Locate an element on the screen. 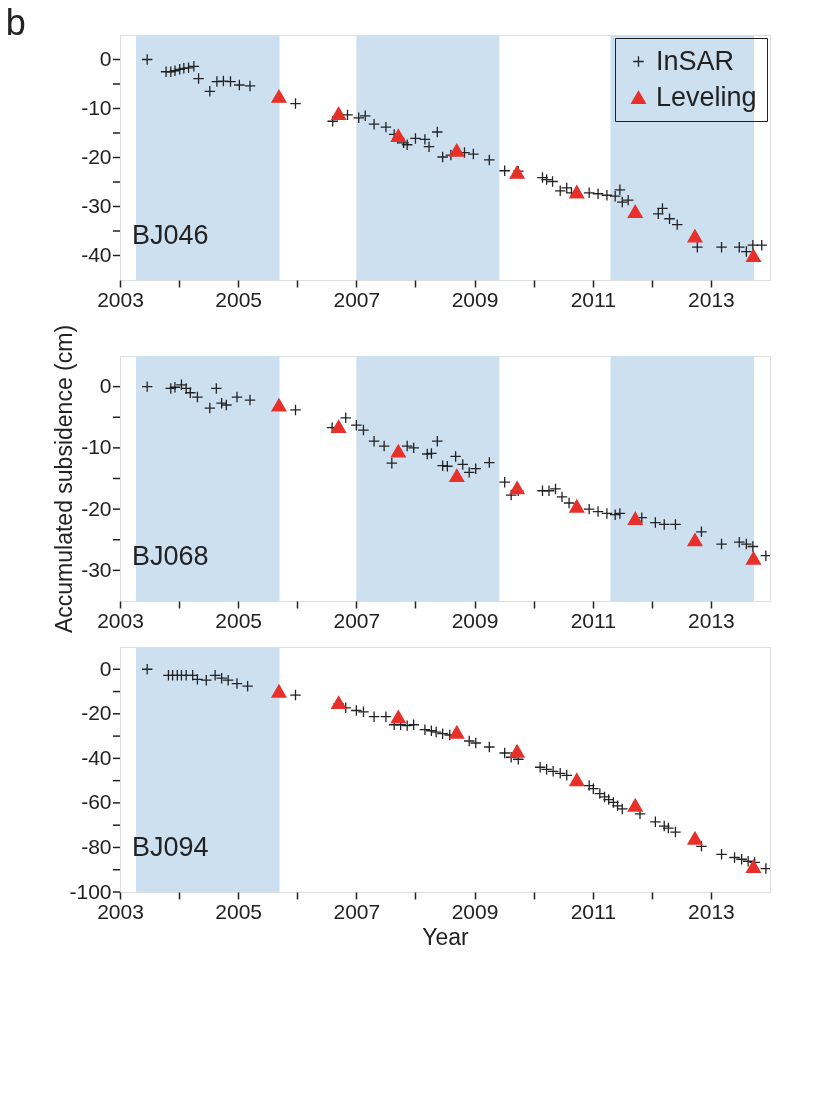 The width and height of the screenshot is (826, 1100). legend-label: InSAR is located at coordinates (695, 60).